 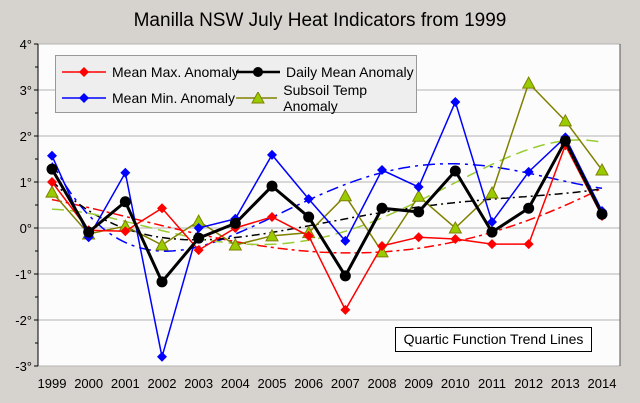 What do you see at coordinates (26, 136) in the screenshot?
I see `y-tick-label: 2°` at bounding box center [26, 136].